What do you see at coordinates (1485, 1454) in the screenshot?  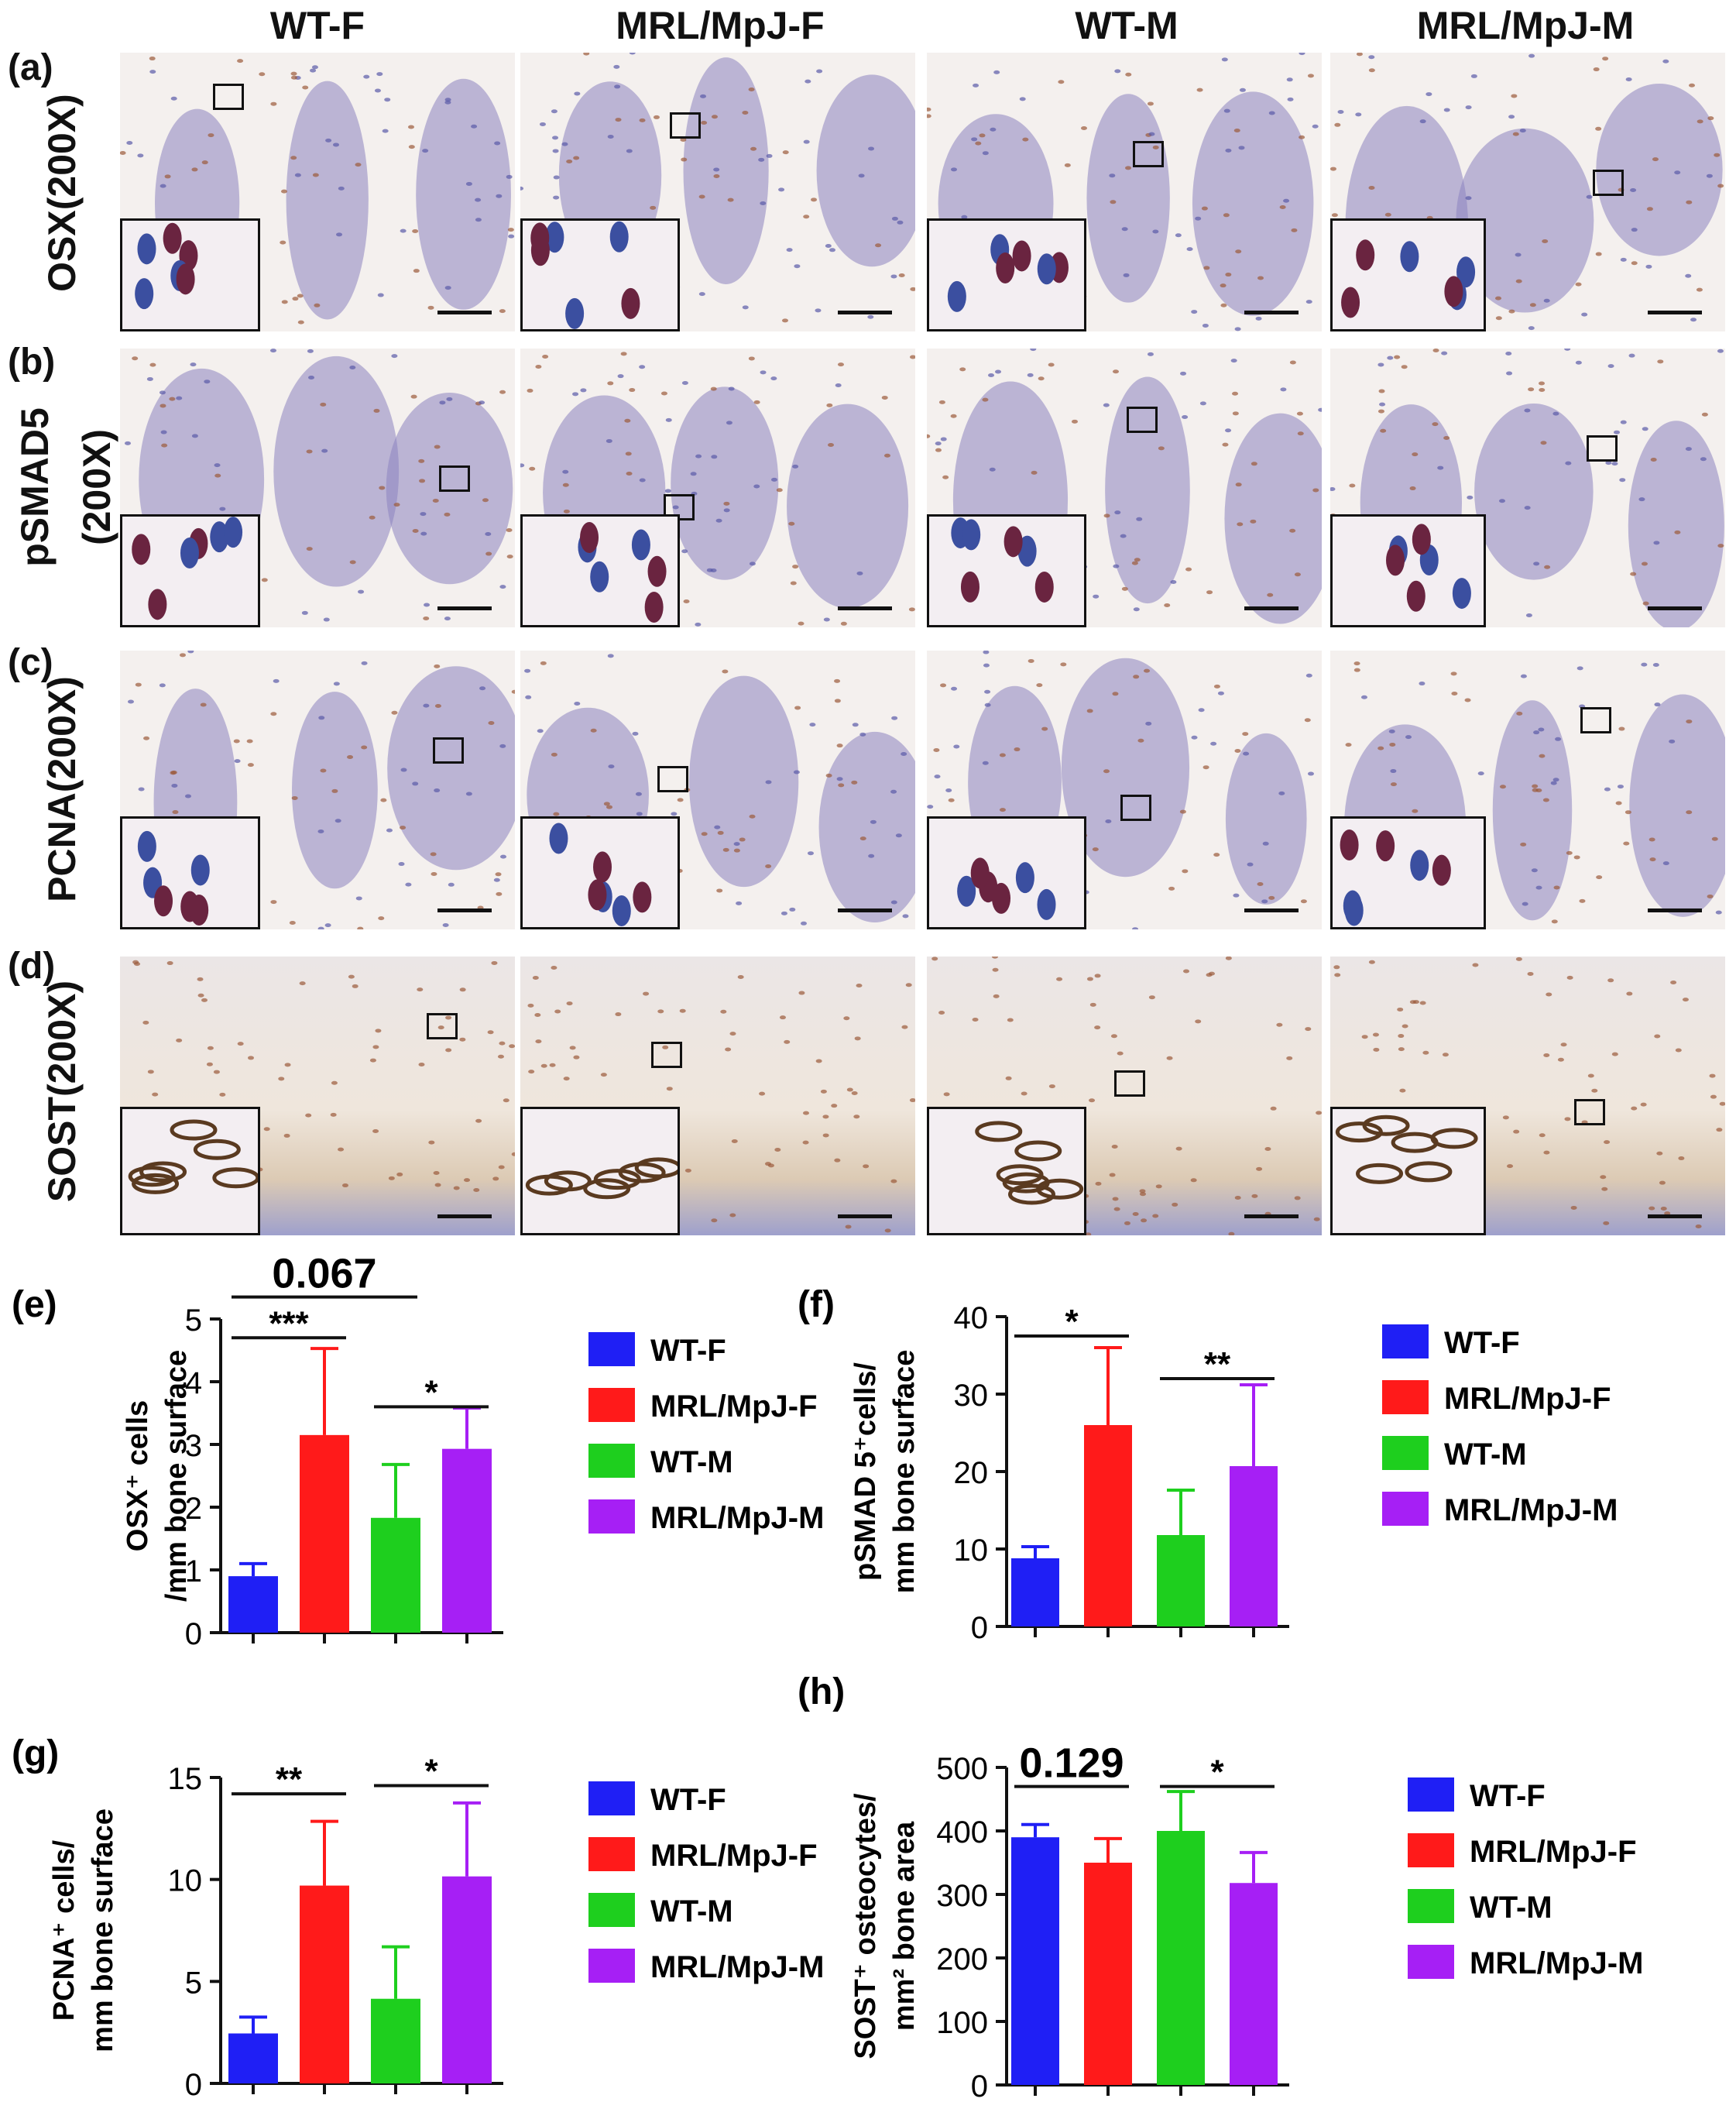 I see `legend-label: WT-M` at bounding box center [1485, 1454].